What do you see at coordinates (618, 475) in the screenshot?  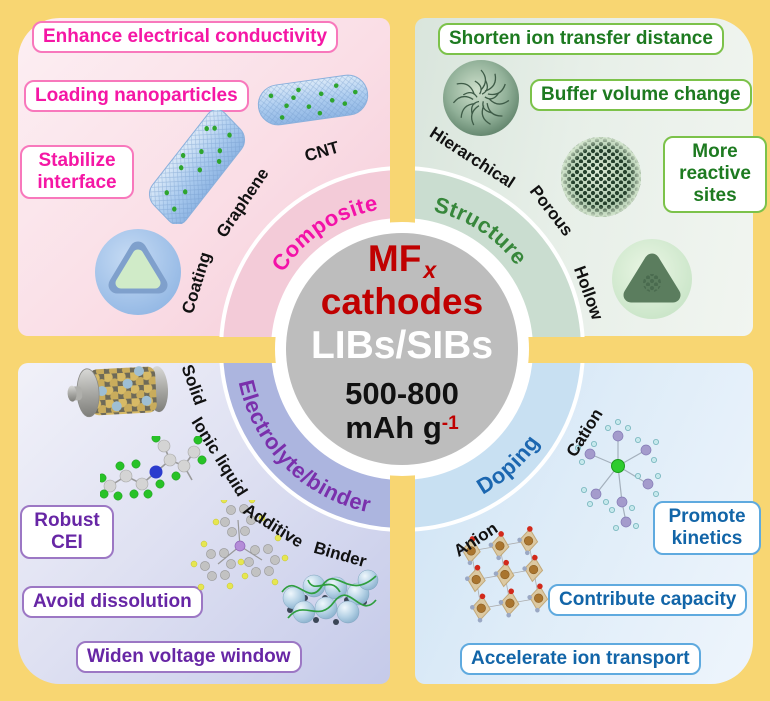 I see `cation-dopant-illustration` at bounding box center [618, 475].